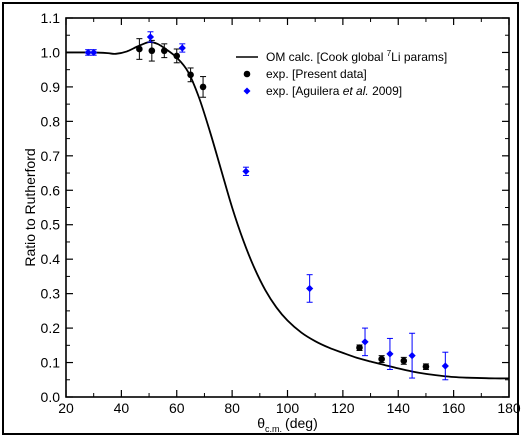 The image size is (523, 439). Describe the element at coordinates (304, 91) in the screenshot. I see `legend-aguilera-label-part1: exp. [Aguilera` at that location.